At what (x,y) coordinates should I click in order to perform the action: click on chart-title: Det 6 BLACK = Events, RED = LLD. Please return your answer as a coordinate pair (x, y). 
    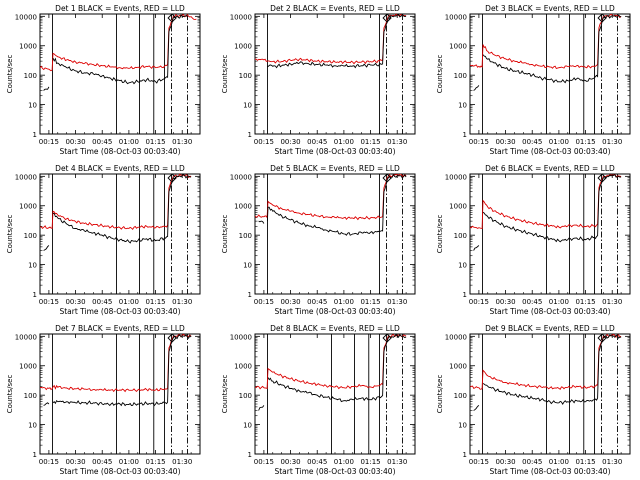
    Looking at the image, I should click on (550, 168).